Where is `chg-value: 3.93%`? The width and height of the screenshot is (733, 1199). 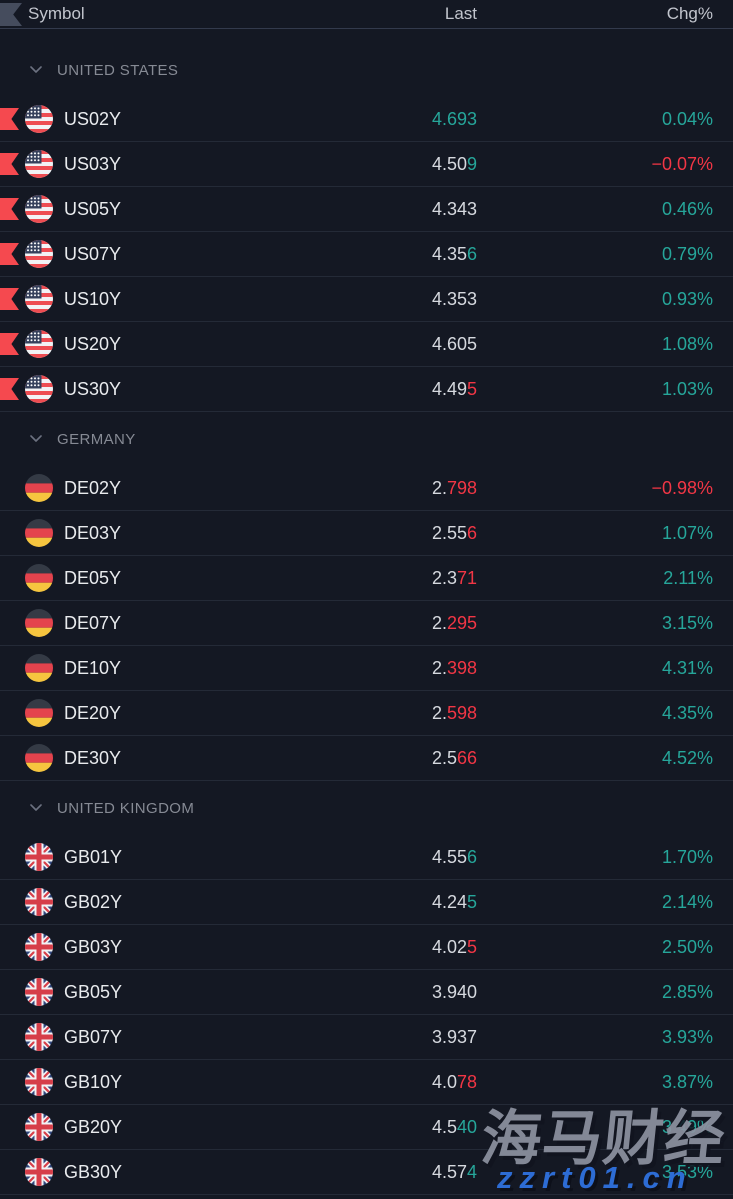 chg-value: 3.93% is located at coordinates (687, 1036).